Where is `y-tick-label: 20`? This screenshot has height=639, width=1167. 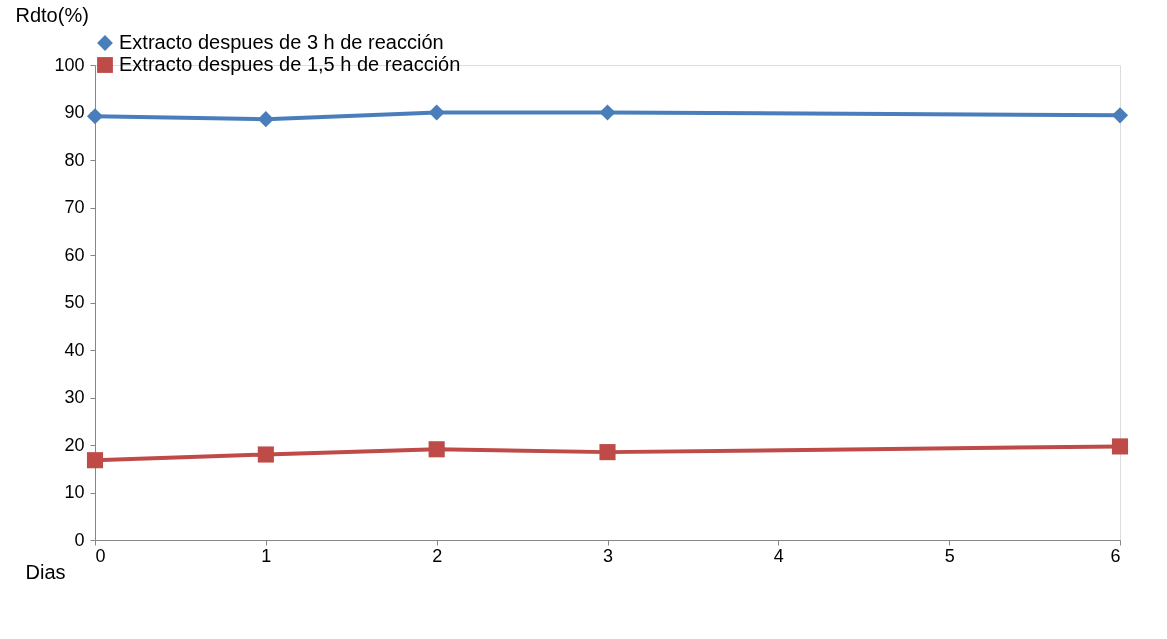
y-tick-label: 20 is located at coordinates (74, 444).